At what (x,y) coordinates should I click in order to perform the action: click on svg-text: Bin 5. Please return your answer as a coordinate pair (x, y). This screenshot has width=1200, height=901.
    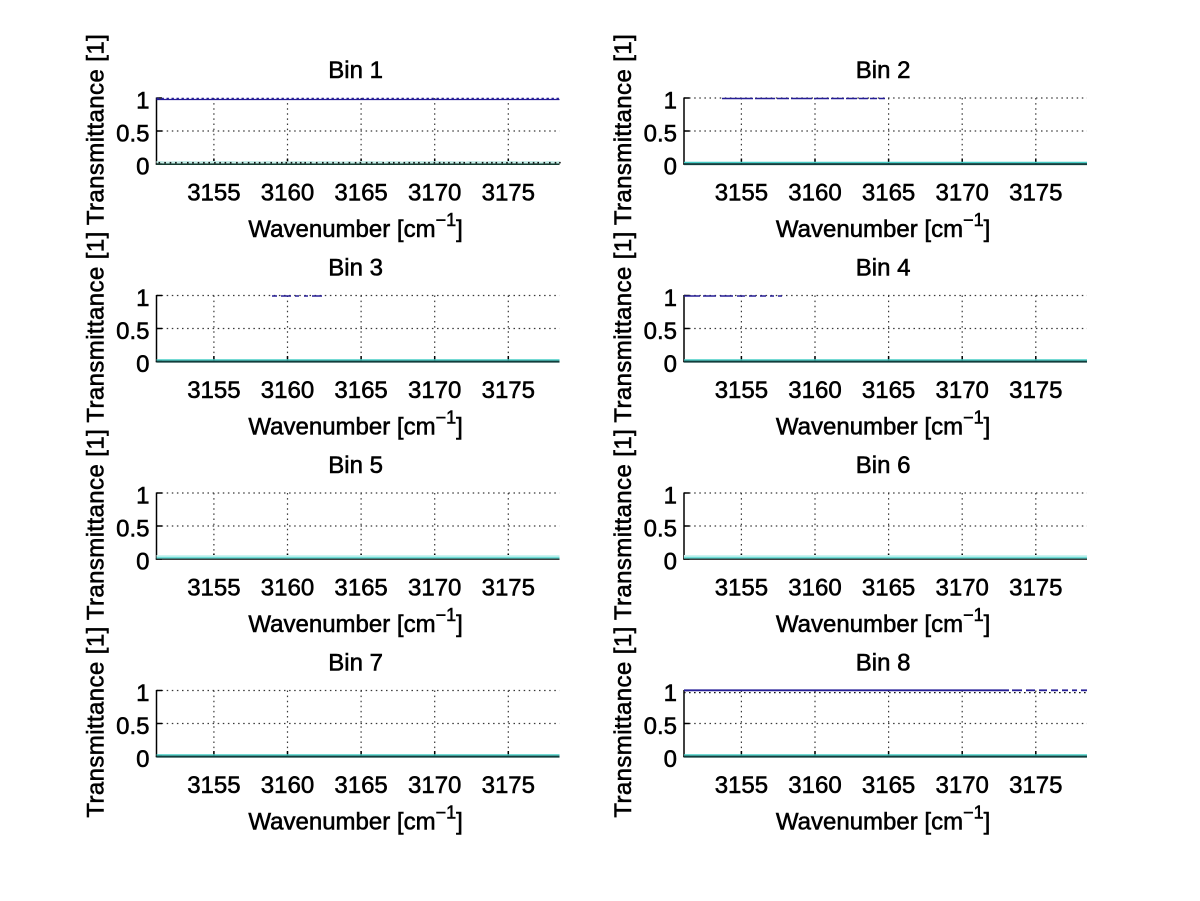
    Looking at the image, I should click on (355, 465).